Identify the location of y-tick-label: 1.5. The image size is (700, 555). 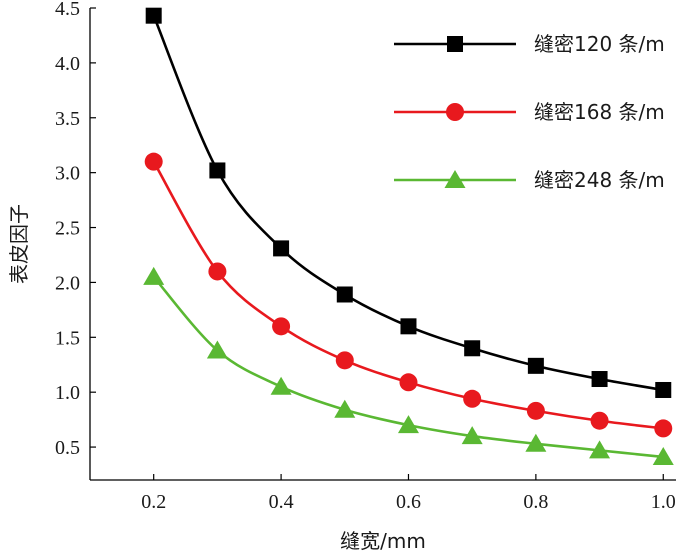
(67, 338).